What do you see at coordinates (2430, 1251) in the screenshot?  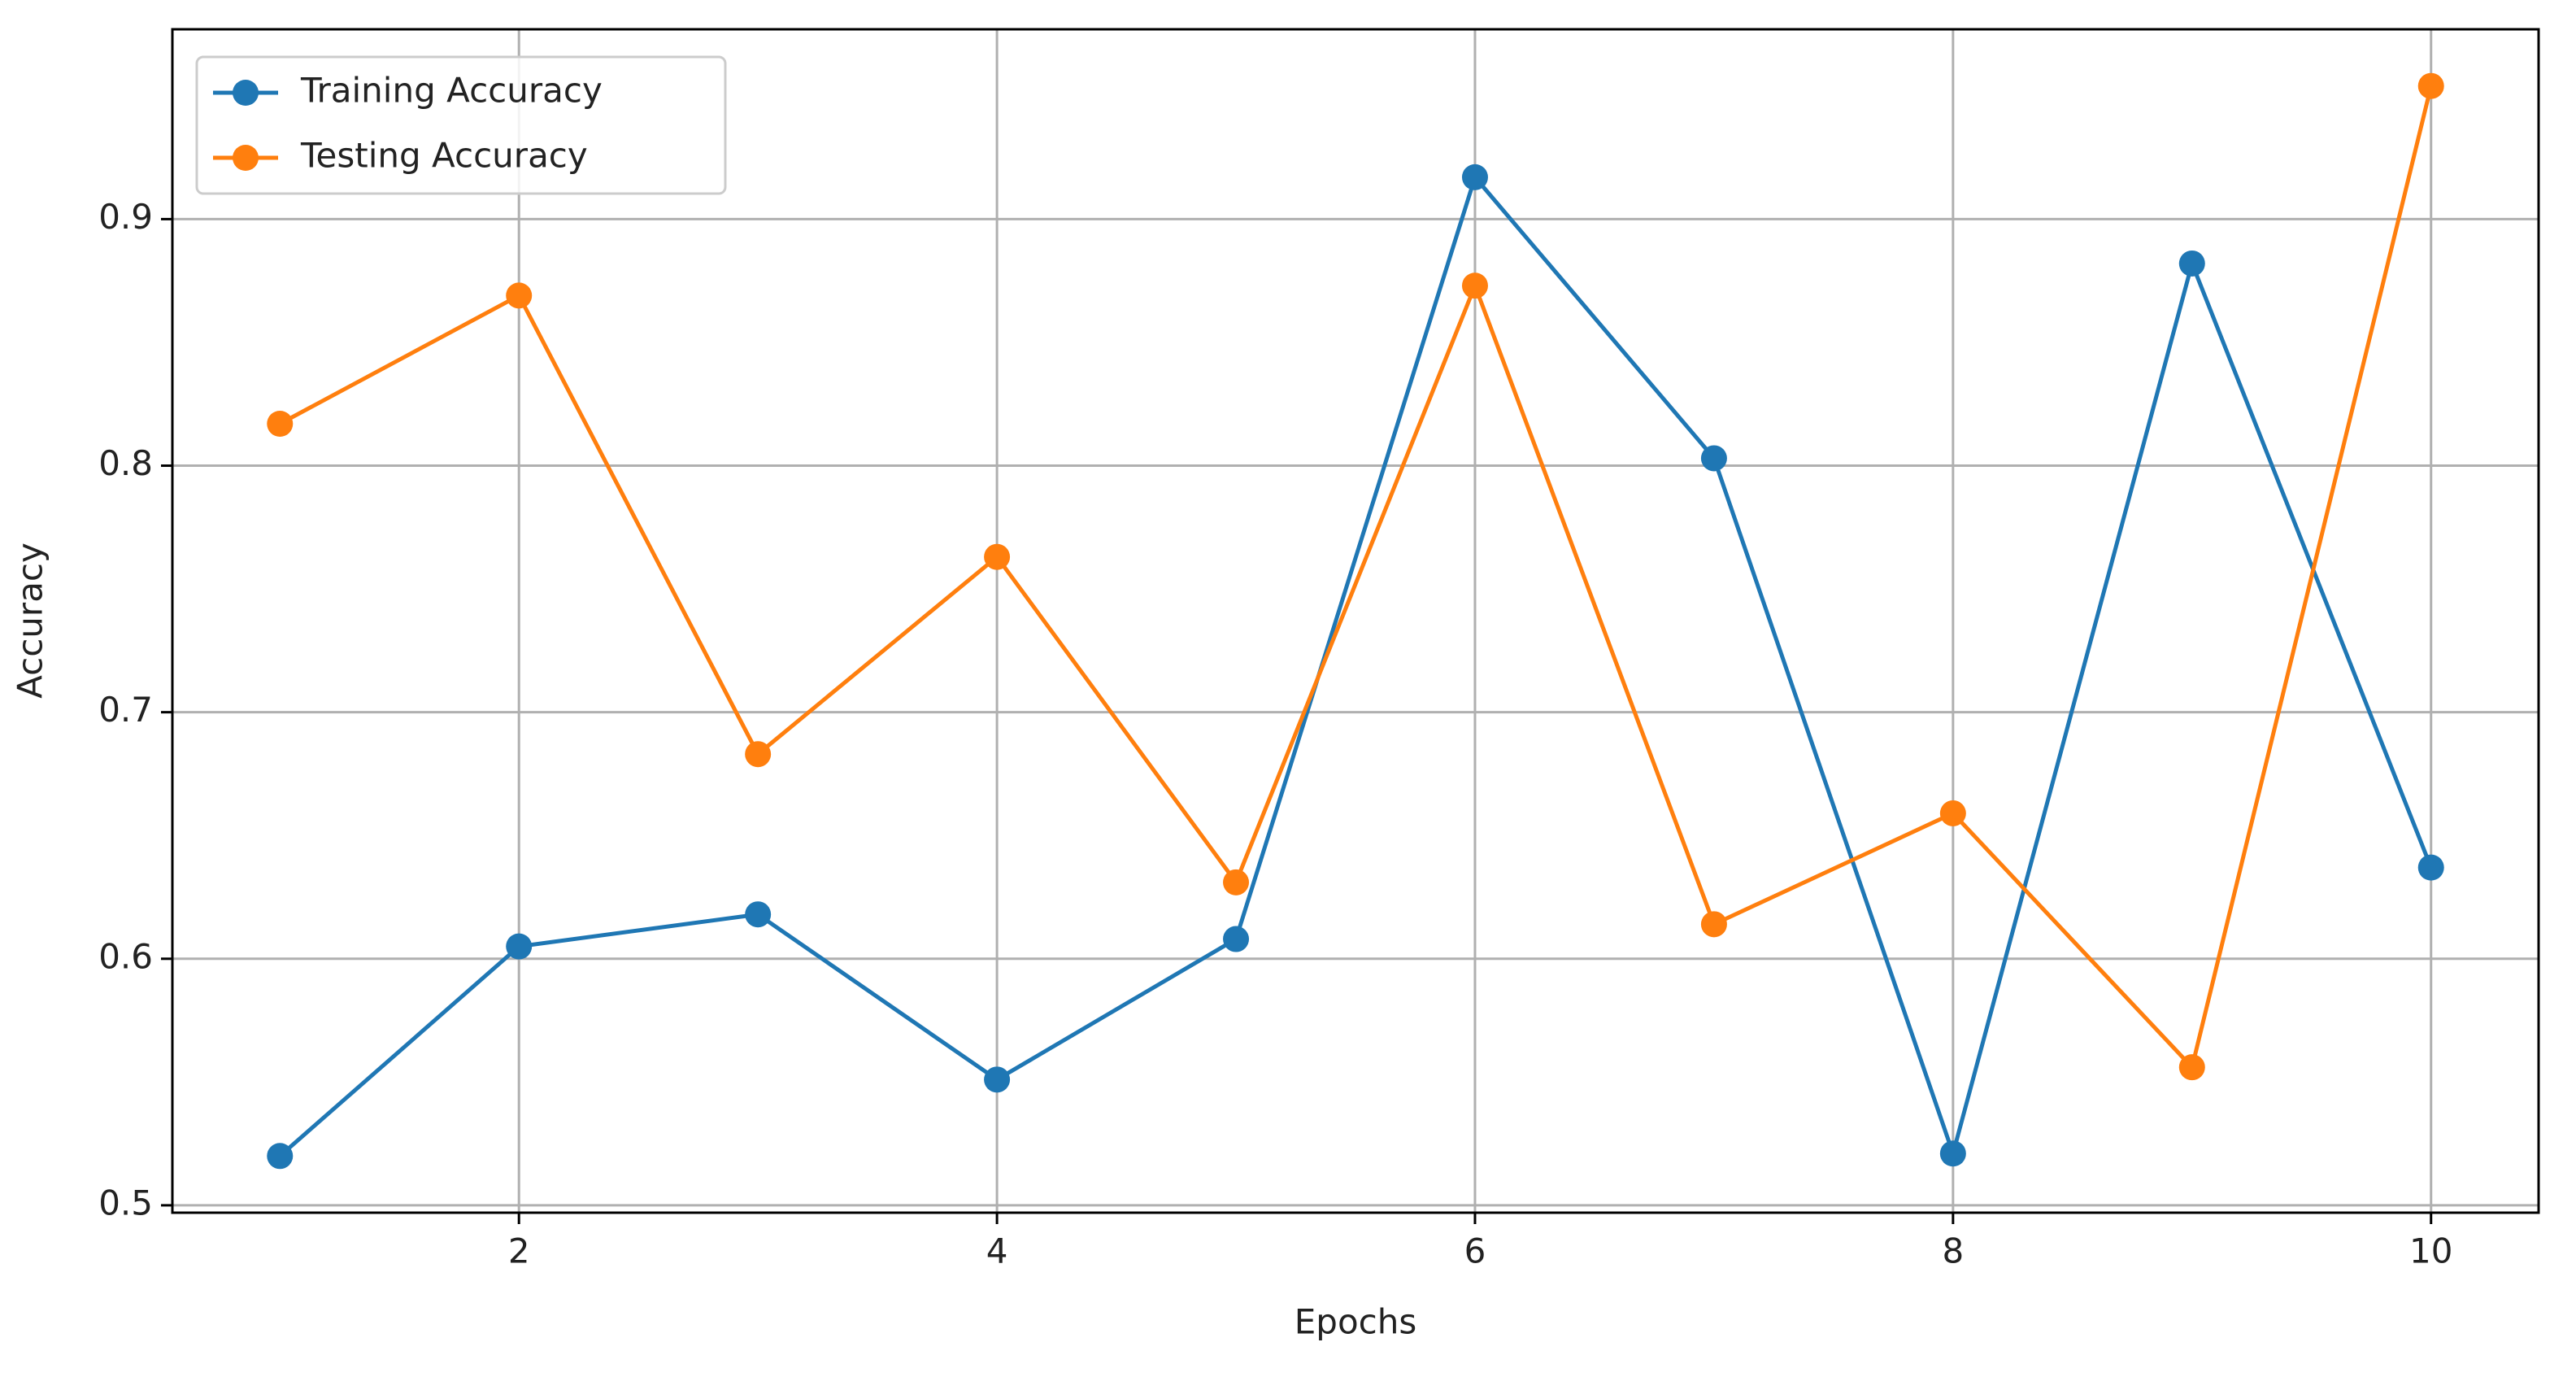 I see `x-tick-label: 10` at bounding box center [2430, 1251].